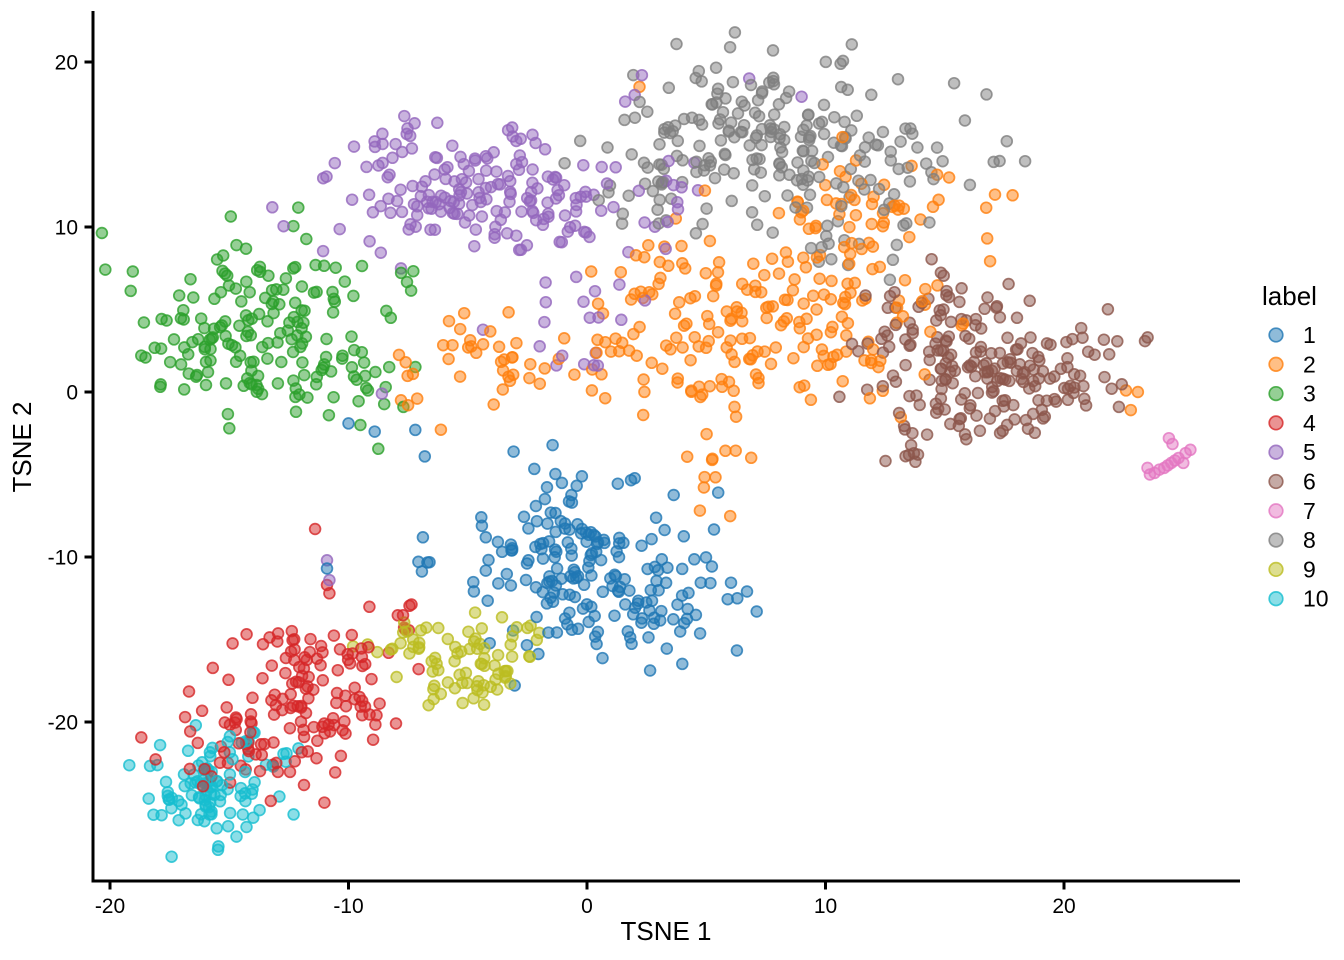 Image resolution: width=1344 pixels, height=960 pixels. What do you see at coordinates (1298, 467) in the screenshot?
I see `legend-items: 1 2 3 4 5 6 7 8 9 10` at bounding box center [1298, 467].